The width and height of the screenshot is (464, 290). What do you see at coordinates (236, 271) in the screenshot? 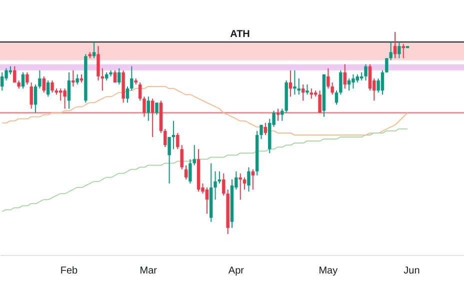
I see `x-tick-label: Apr` at bounding box center [236, 271].